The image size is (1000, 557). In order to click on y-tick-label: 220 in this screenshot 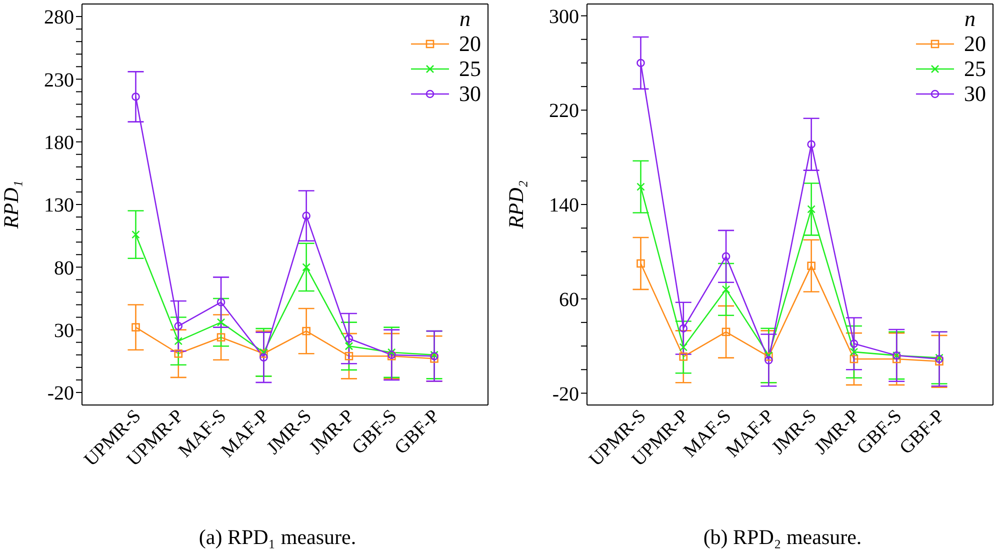, I will do `click(564, 111)`.